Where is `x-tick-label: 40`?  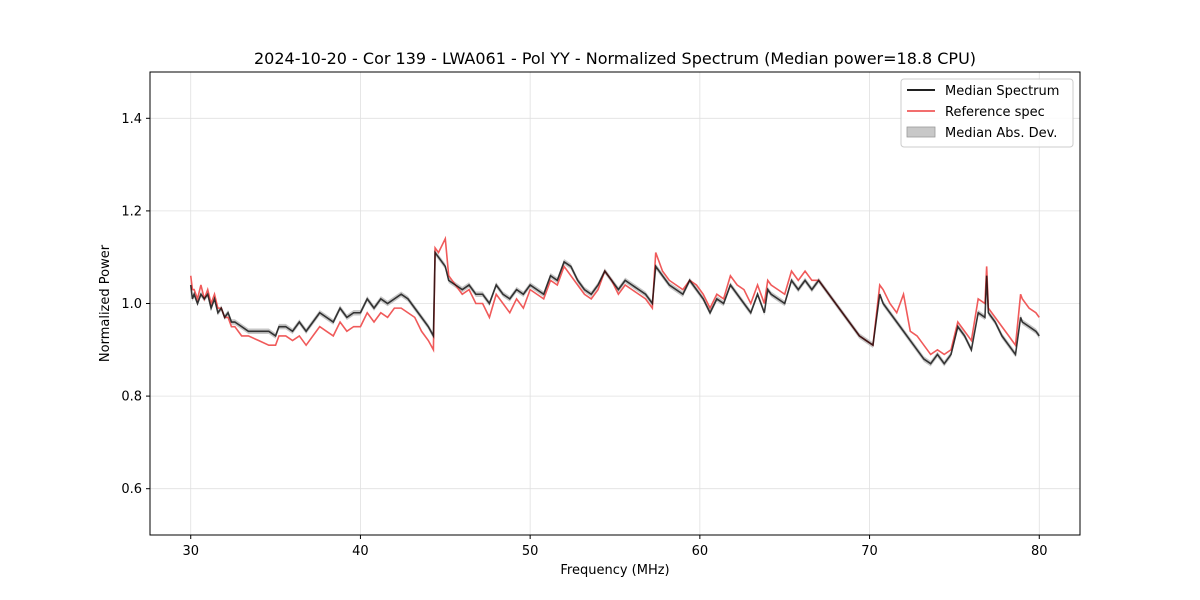
x-tick-label: 40 is located at coordinates (360, 551).